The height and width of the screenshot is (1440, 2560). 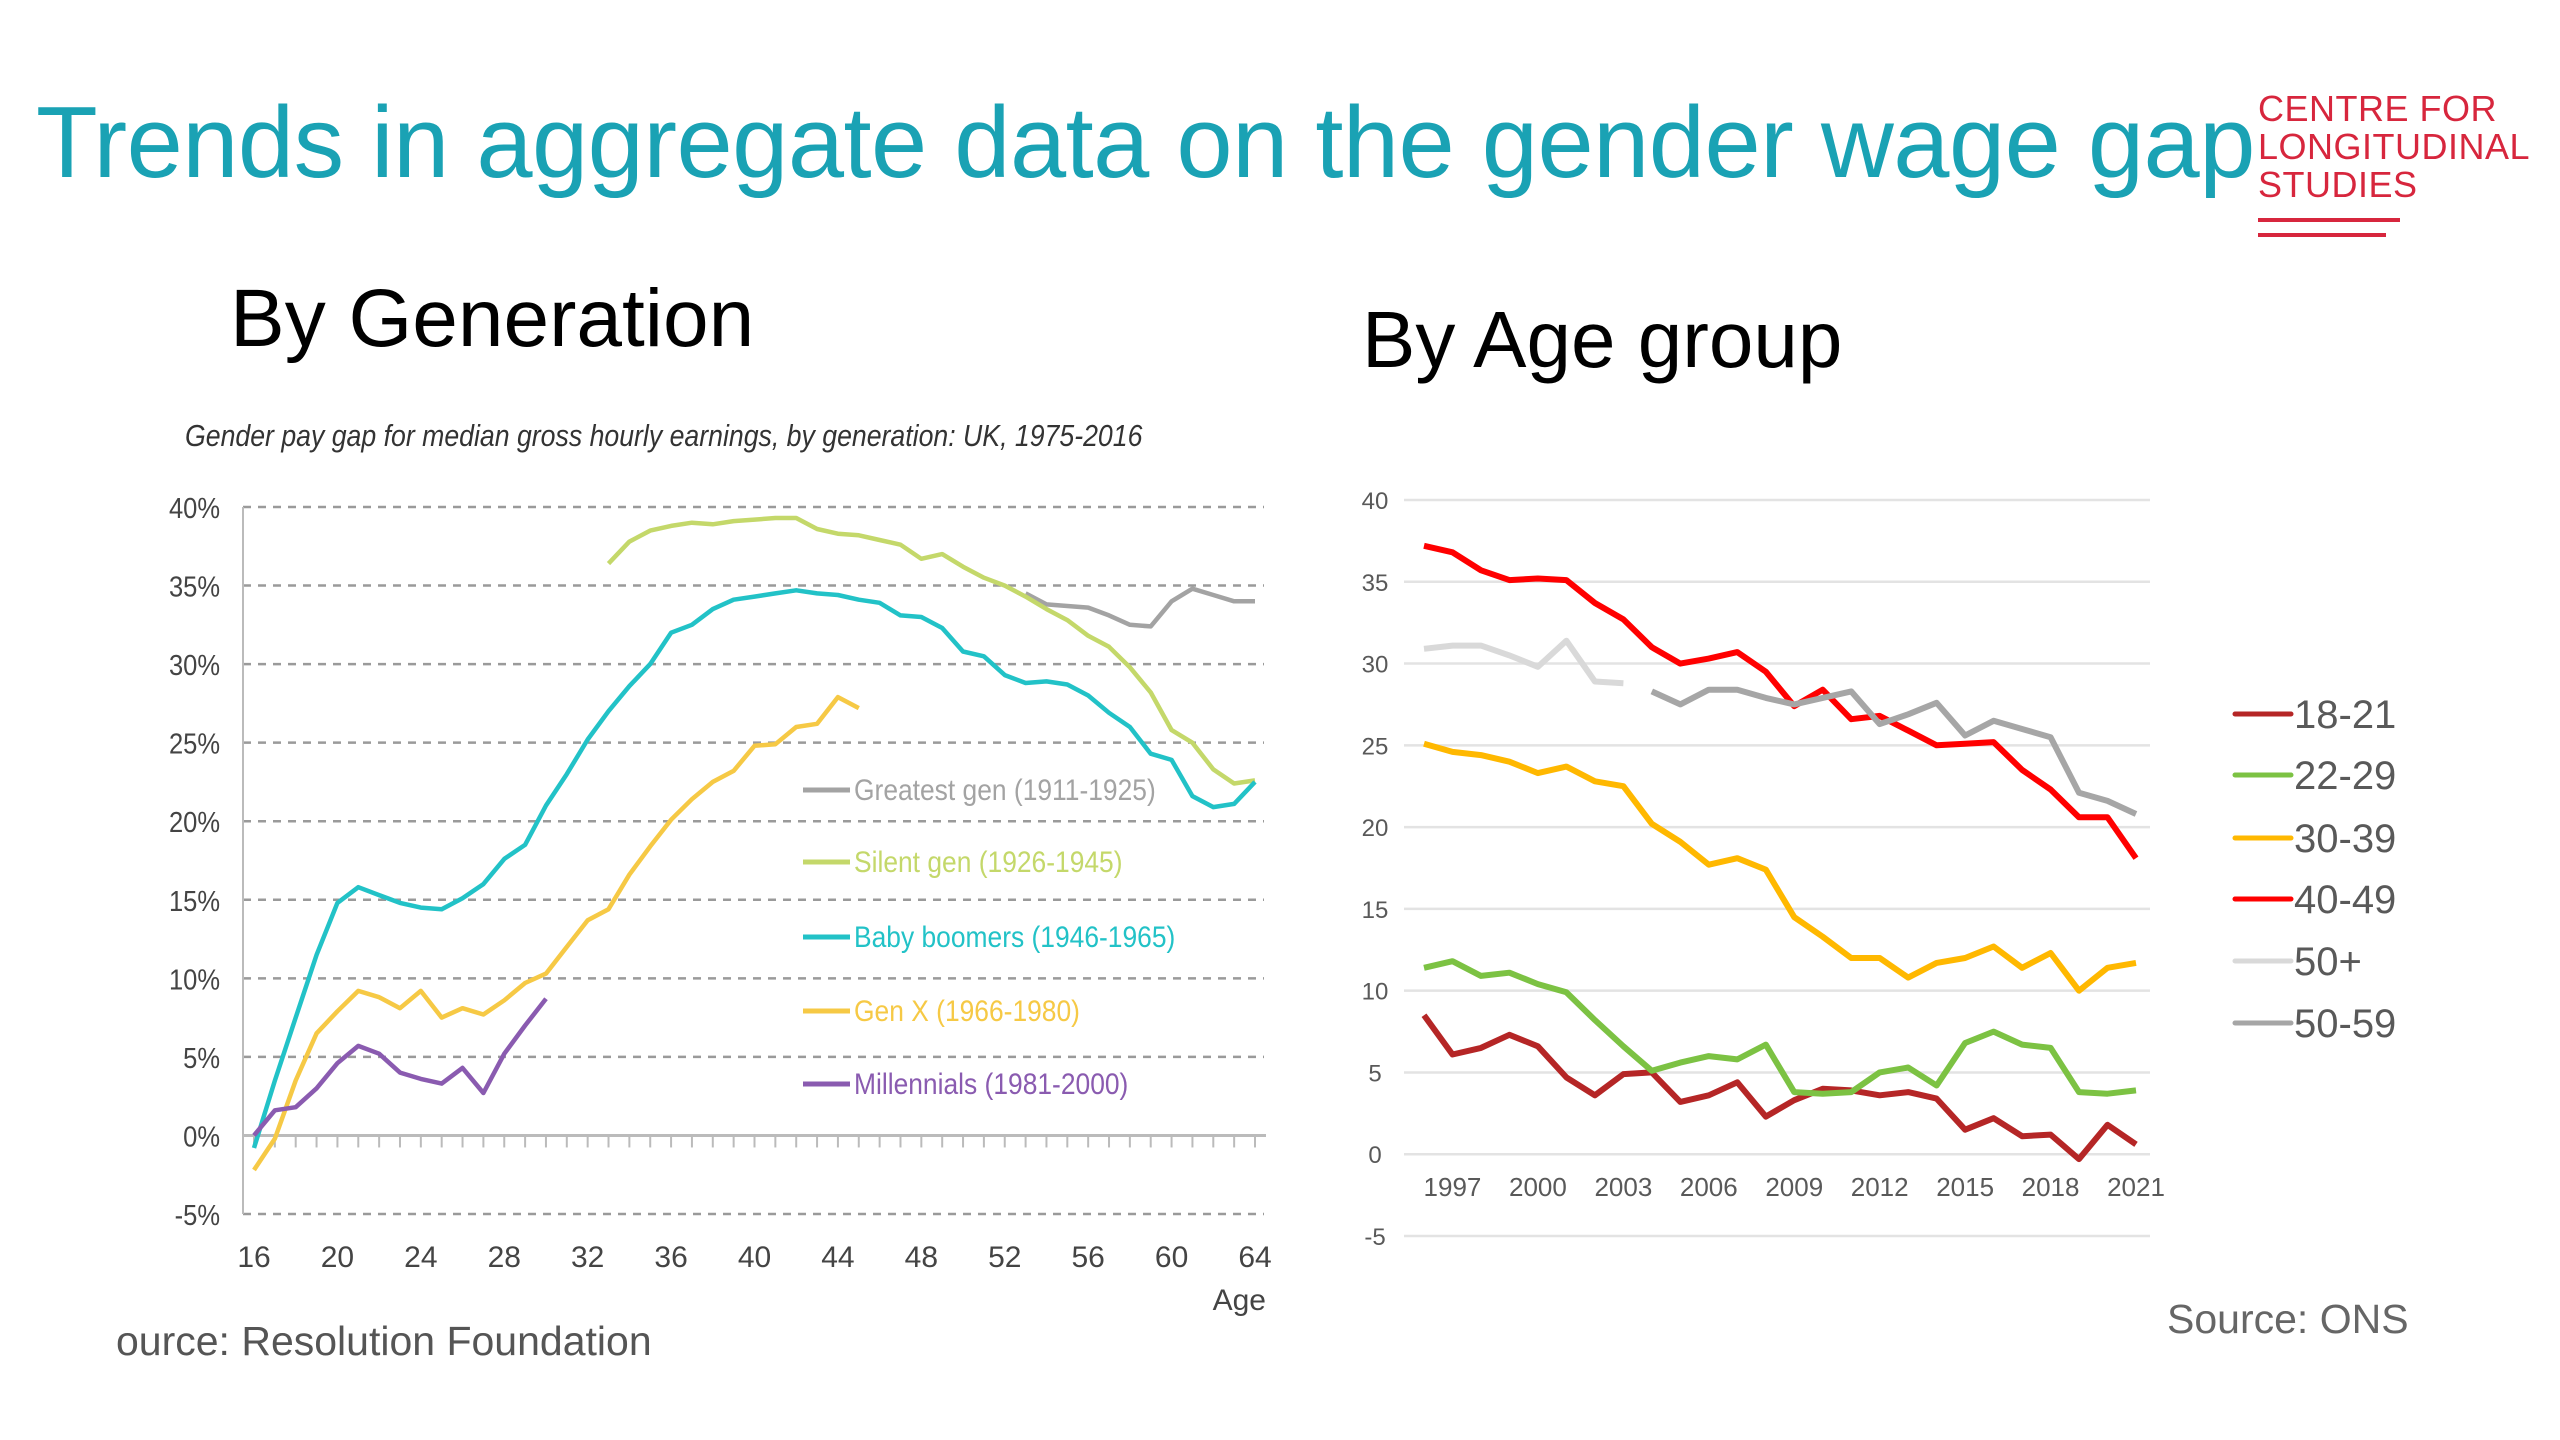 I want to click on cls-logo: CENTRE FOR LONGITUDINAL STUDIES, so click(x=2394, y=163).